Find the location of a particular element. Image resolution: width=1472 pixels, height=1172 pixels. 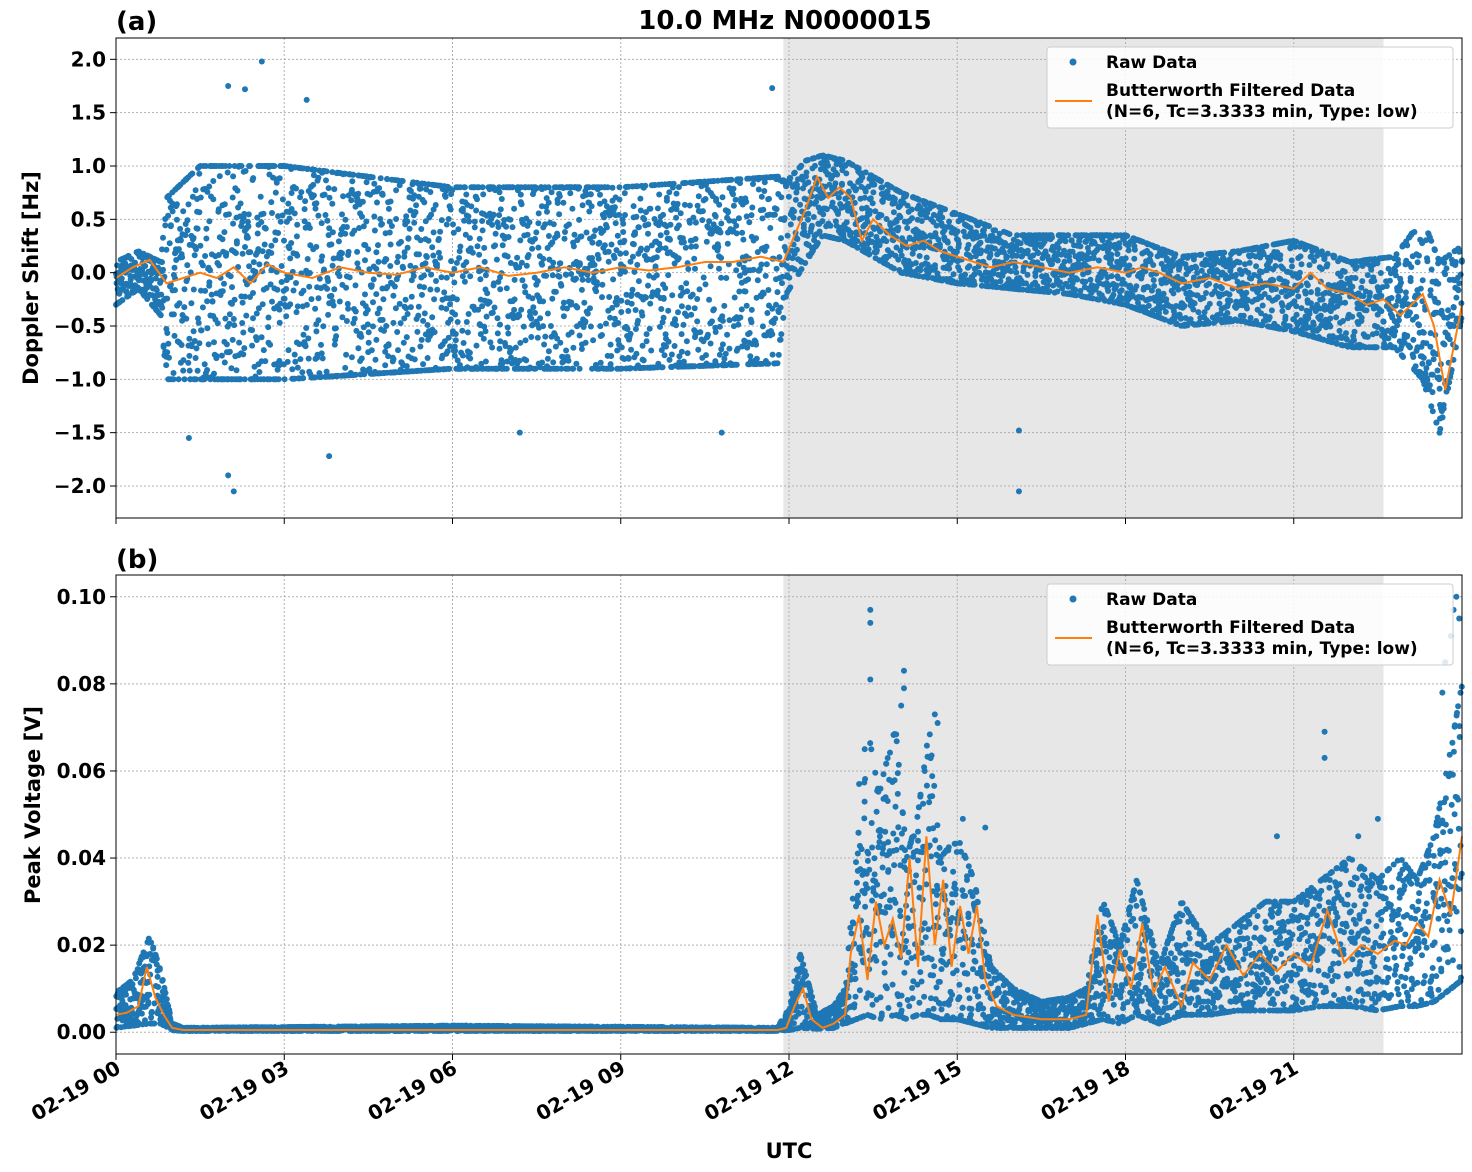

figure-title: 10.0 MHz N0000015 is located at coordinates (784, 21).